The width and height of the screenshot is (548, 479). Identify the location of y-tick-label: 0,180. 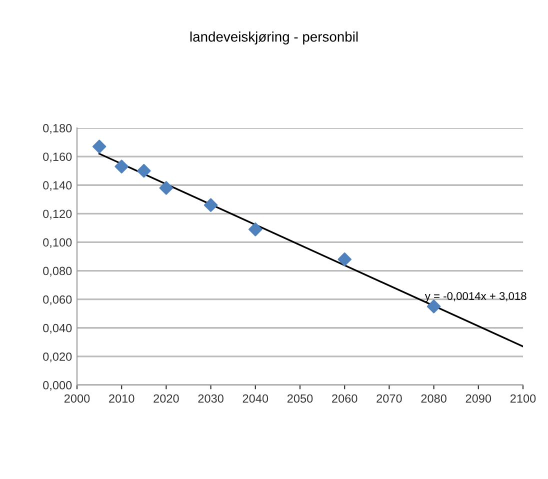
(57, 129).